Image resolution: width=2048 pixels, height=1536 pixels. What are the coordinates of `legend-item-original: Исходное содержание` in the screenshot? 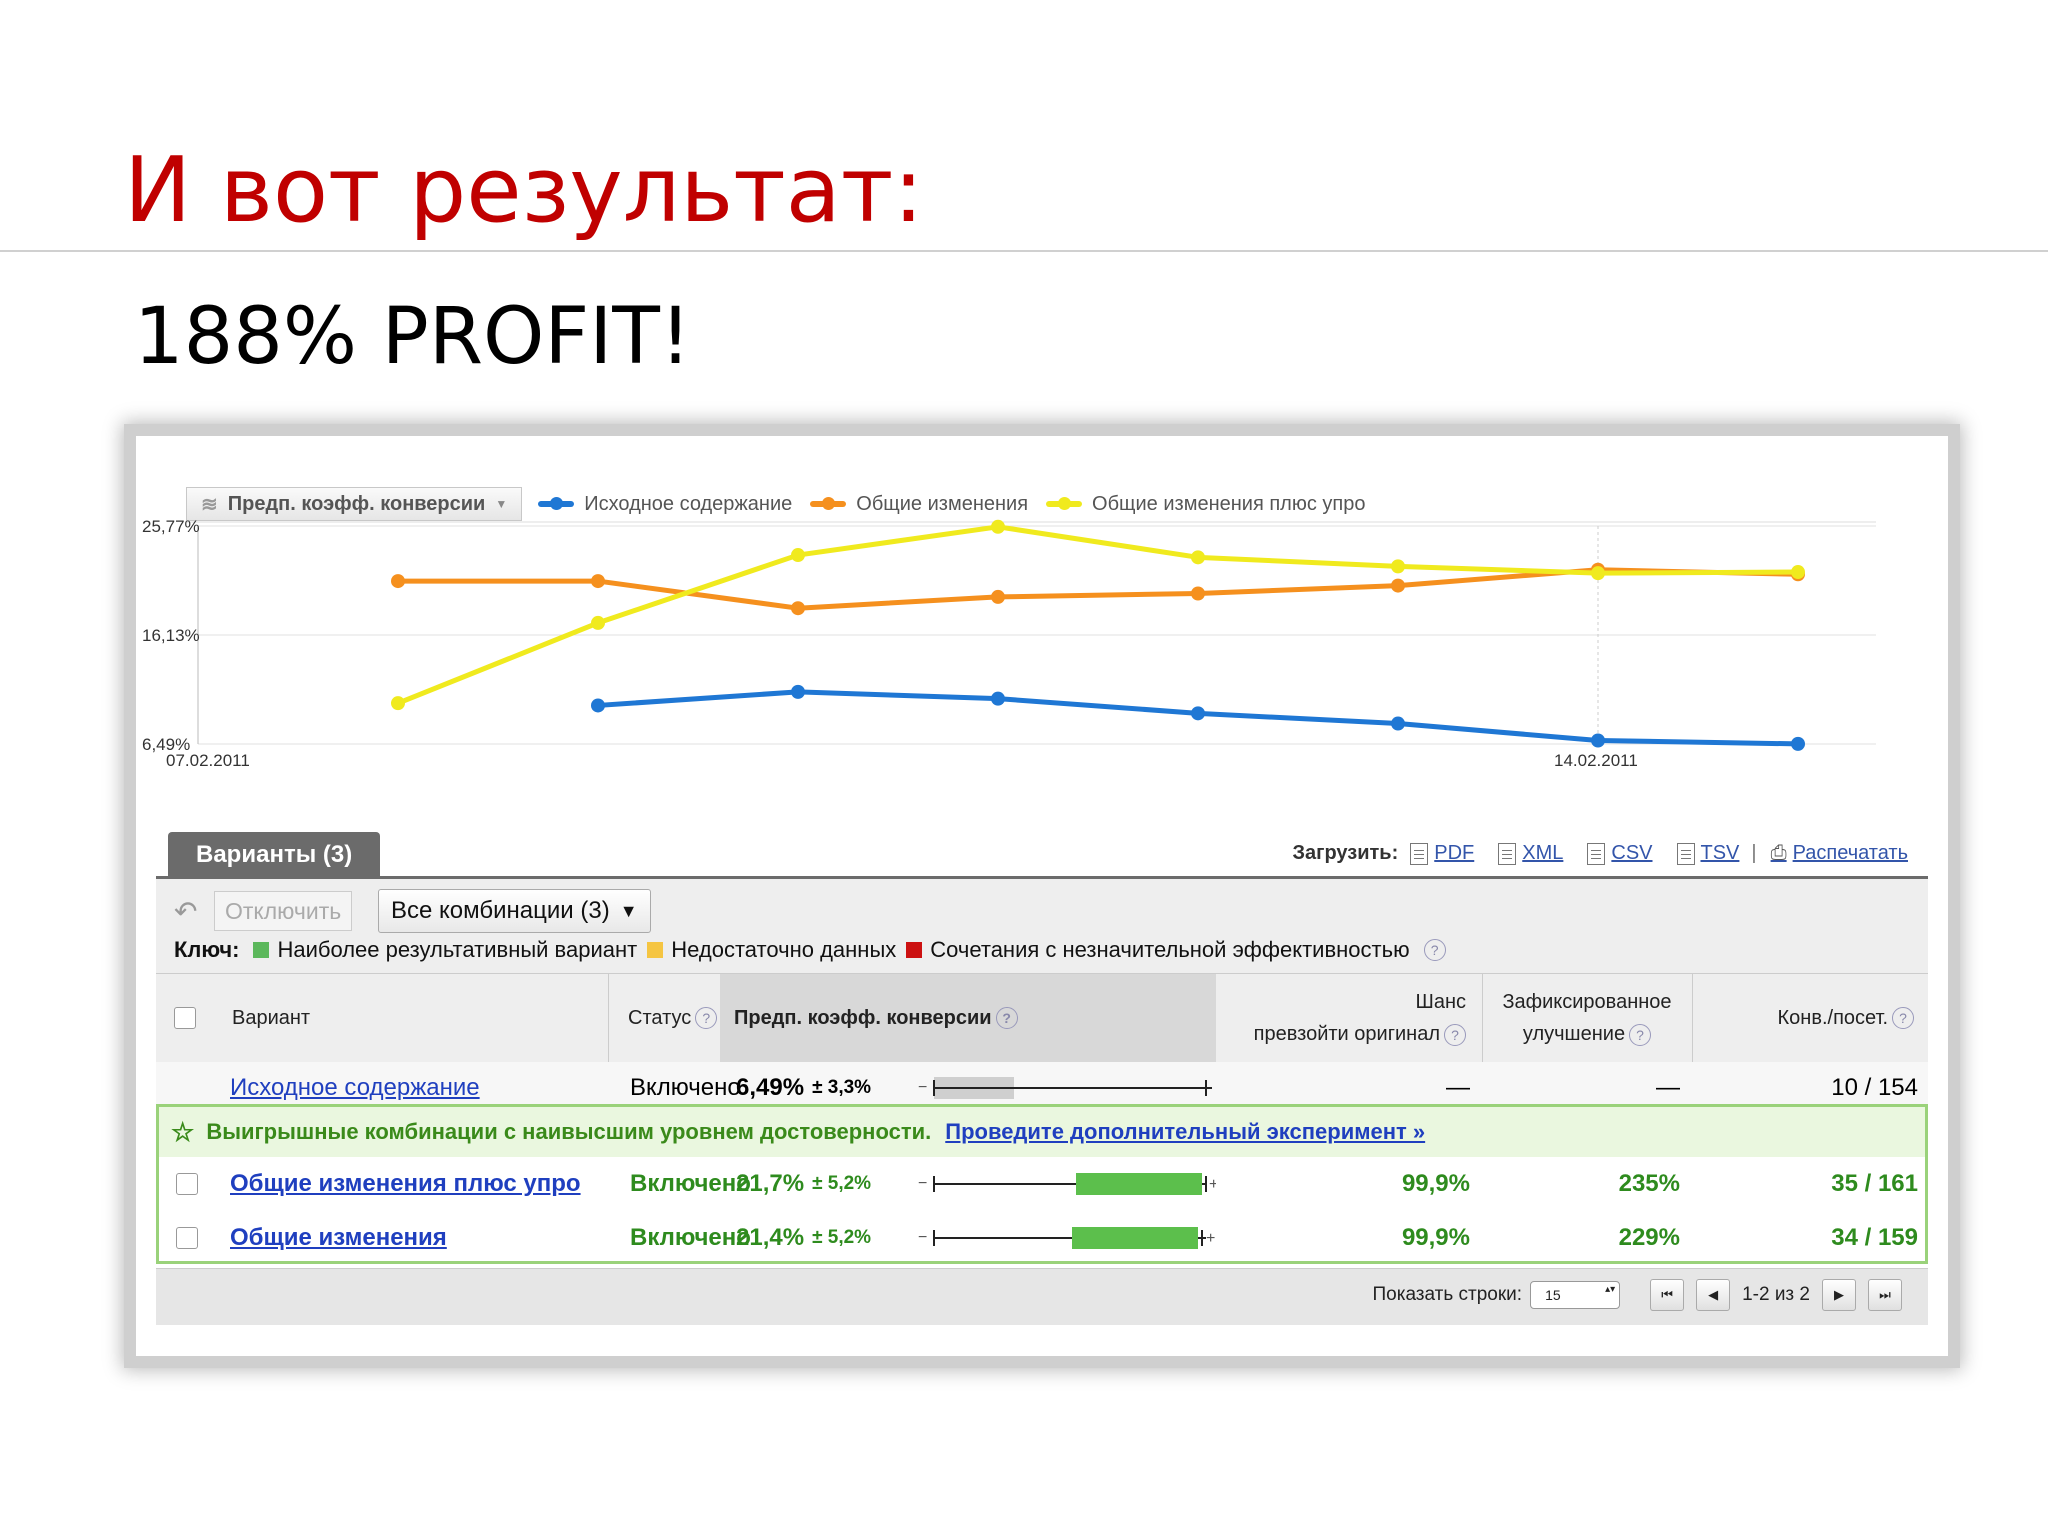 It's located at (665, 504).